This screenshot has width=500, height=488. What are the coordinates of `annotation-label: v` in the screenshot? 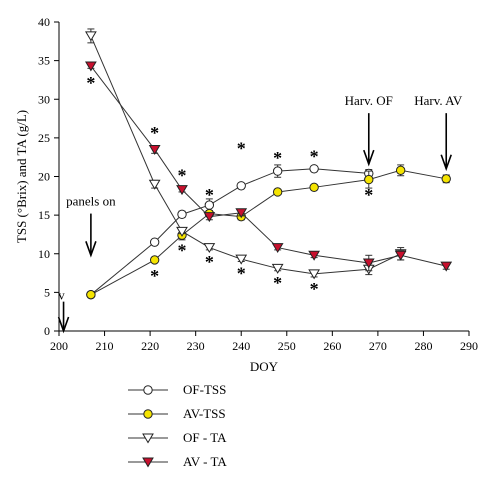 It's located at (61, 295).